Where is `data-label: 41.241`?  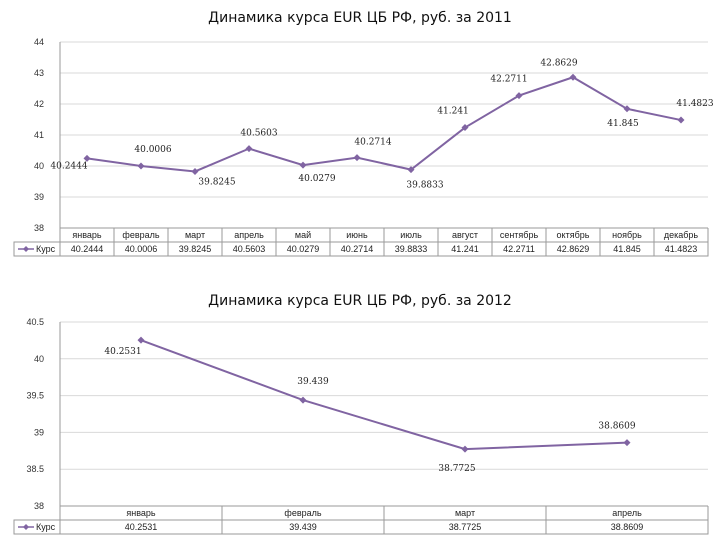
data-label: 41.241 is located at coordinates (453, 112).